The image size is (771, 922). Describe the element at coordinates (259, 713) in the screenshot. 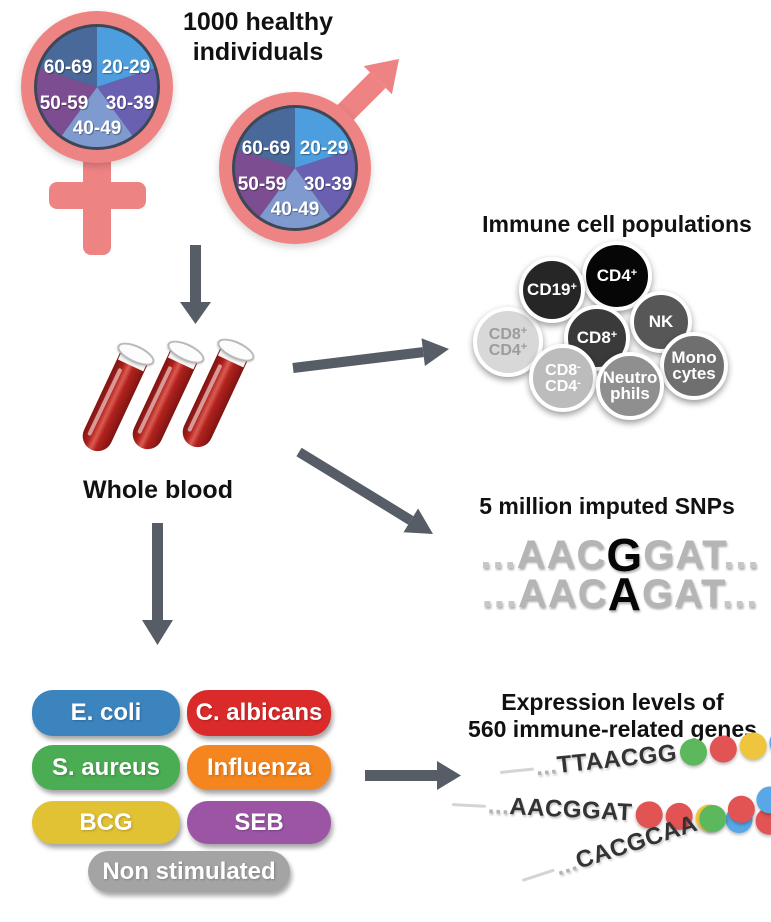

I see `stimulus-calbicans: C. albicans` at that location.